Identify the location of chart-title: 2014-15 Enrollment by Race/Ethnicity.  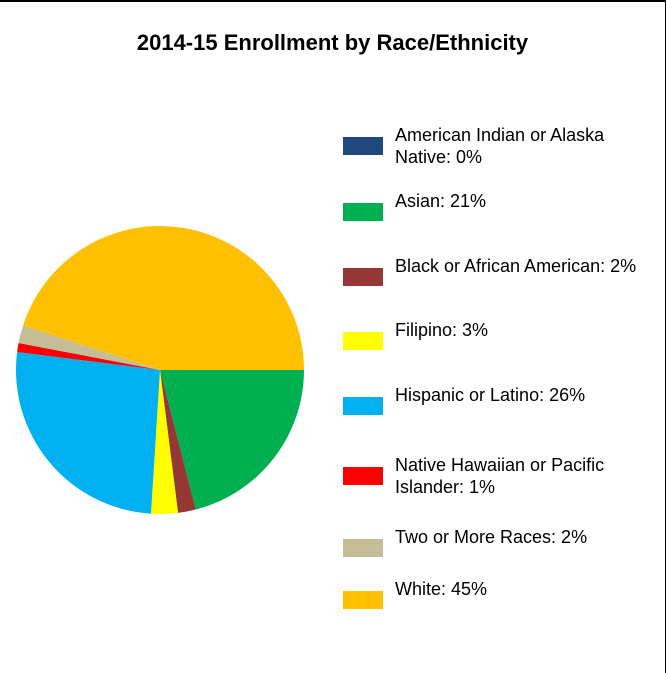
(332, 42).